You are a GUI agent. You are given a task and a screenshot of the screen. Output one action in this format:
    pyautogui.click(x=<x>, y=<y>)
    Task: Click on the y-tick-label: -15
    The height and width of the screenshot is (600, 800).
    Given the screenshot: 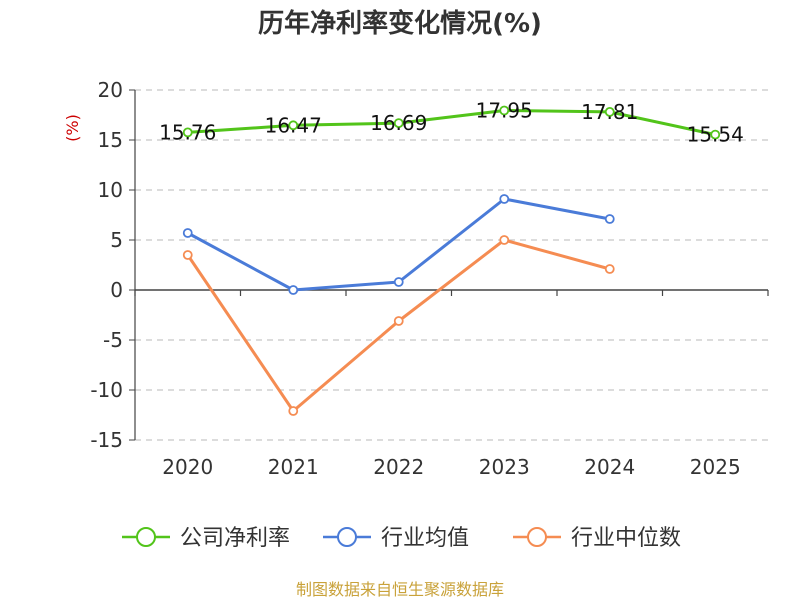 What is the action you would take?
    pyautogui.click(x=106, y=440)
    